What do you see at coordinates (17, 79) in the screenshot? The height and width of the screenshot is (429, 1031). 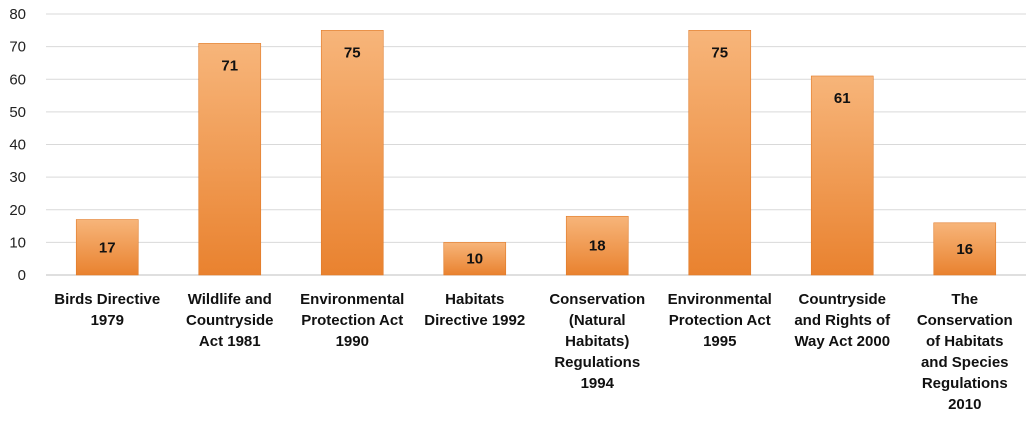 I see `y-tick-label: 60` at bounding box center [17, 79].